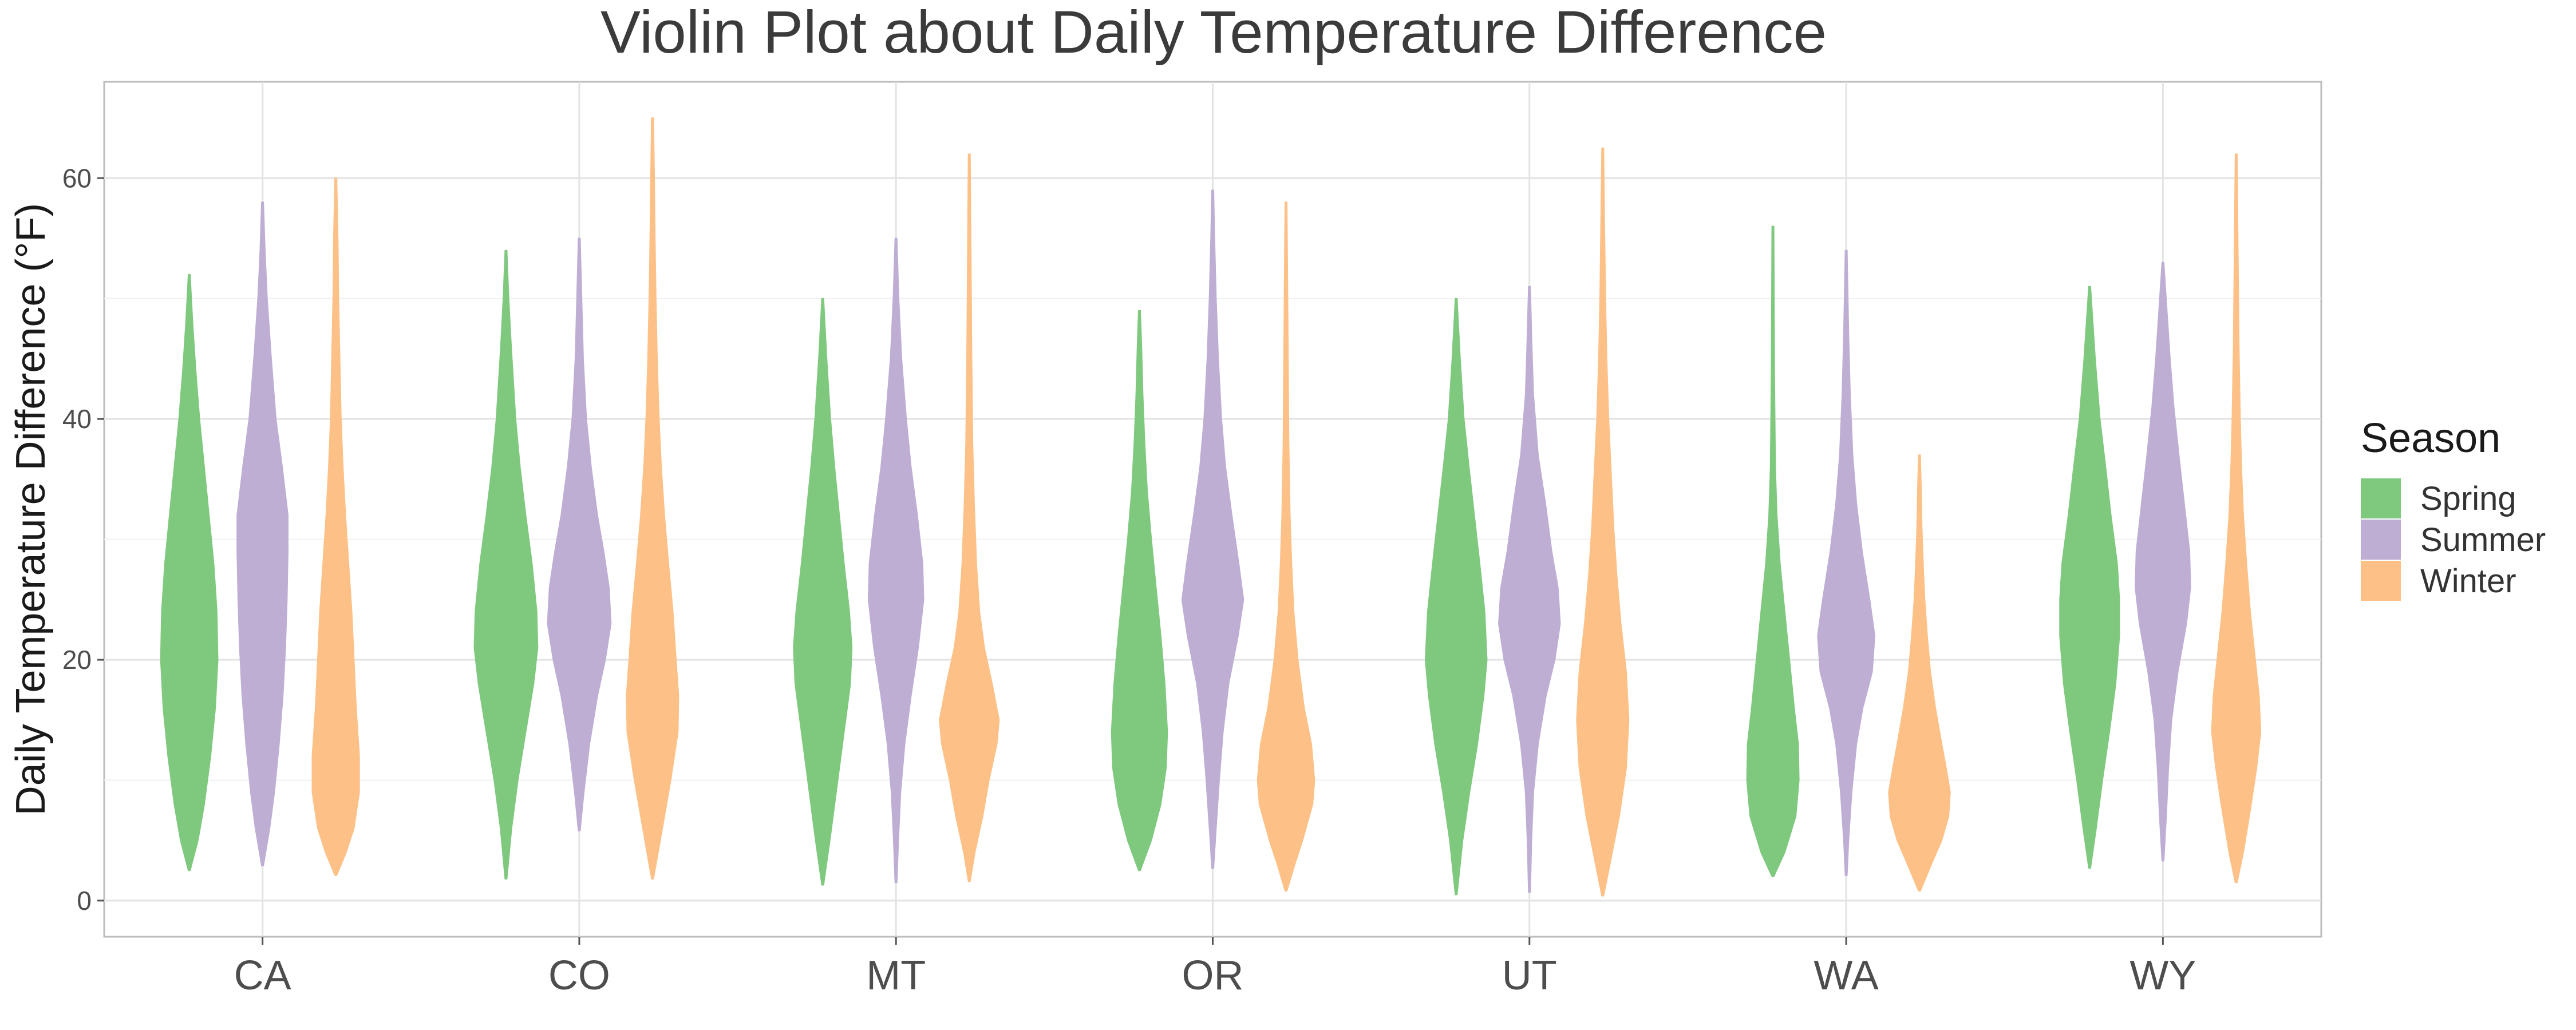 The image size is (2576, 1030). I want to click on y-tick-label: 0, so click(84, 901).